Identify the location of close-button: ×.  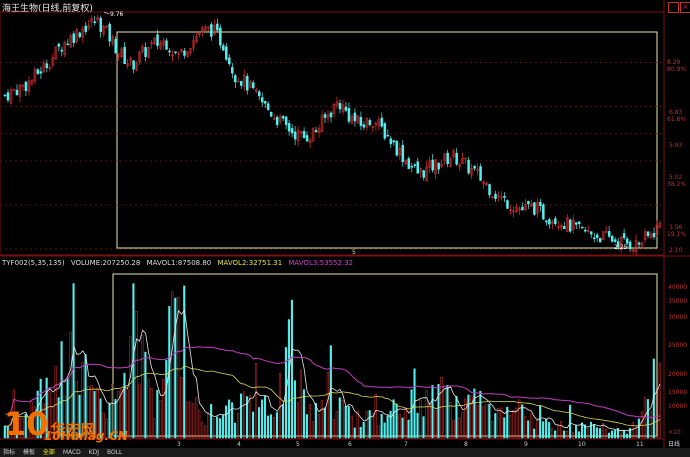
(685, 7).